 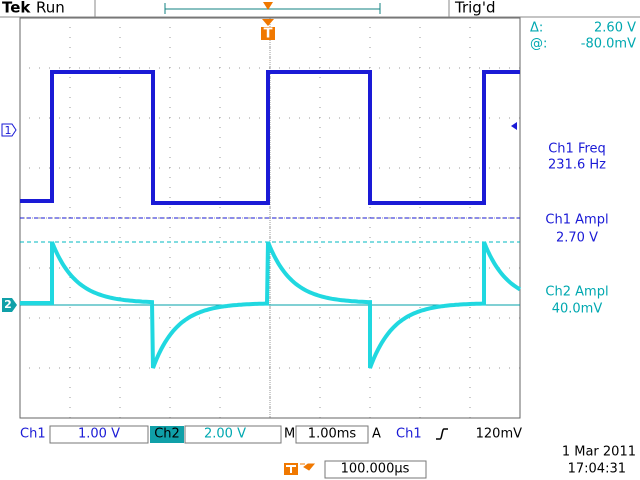 What do you see at coordinates (577, 309) in the screenshot?
I see `measurement-value: 40.0mV` at bounding box center [577, 309].